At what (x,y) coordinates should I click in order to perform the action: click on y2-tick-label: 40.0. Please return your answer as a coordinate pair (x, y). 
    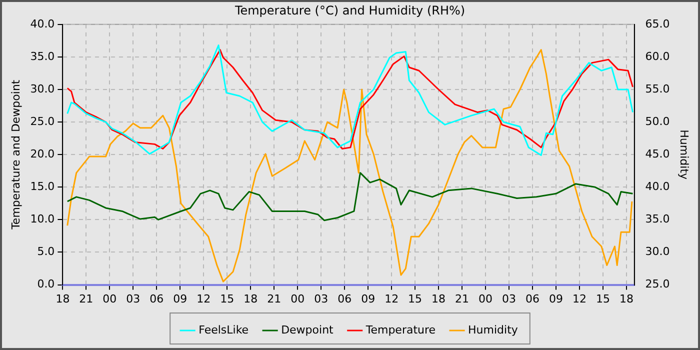
    Looking at the image, I should click on (657, 187).